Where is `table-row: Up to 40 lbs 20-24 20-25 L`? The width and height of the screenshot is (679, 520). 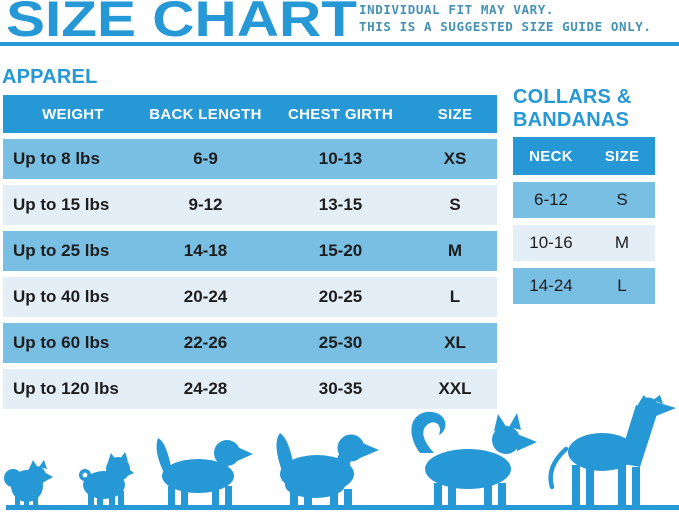
table-row: Up to 40 lbs 20-24 20-25 L is located at coordinates (250, 297).